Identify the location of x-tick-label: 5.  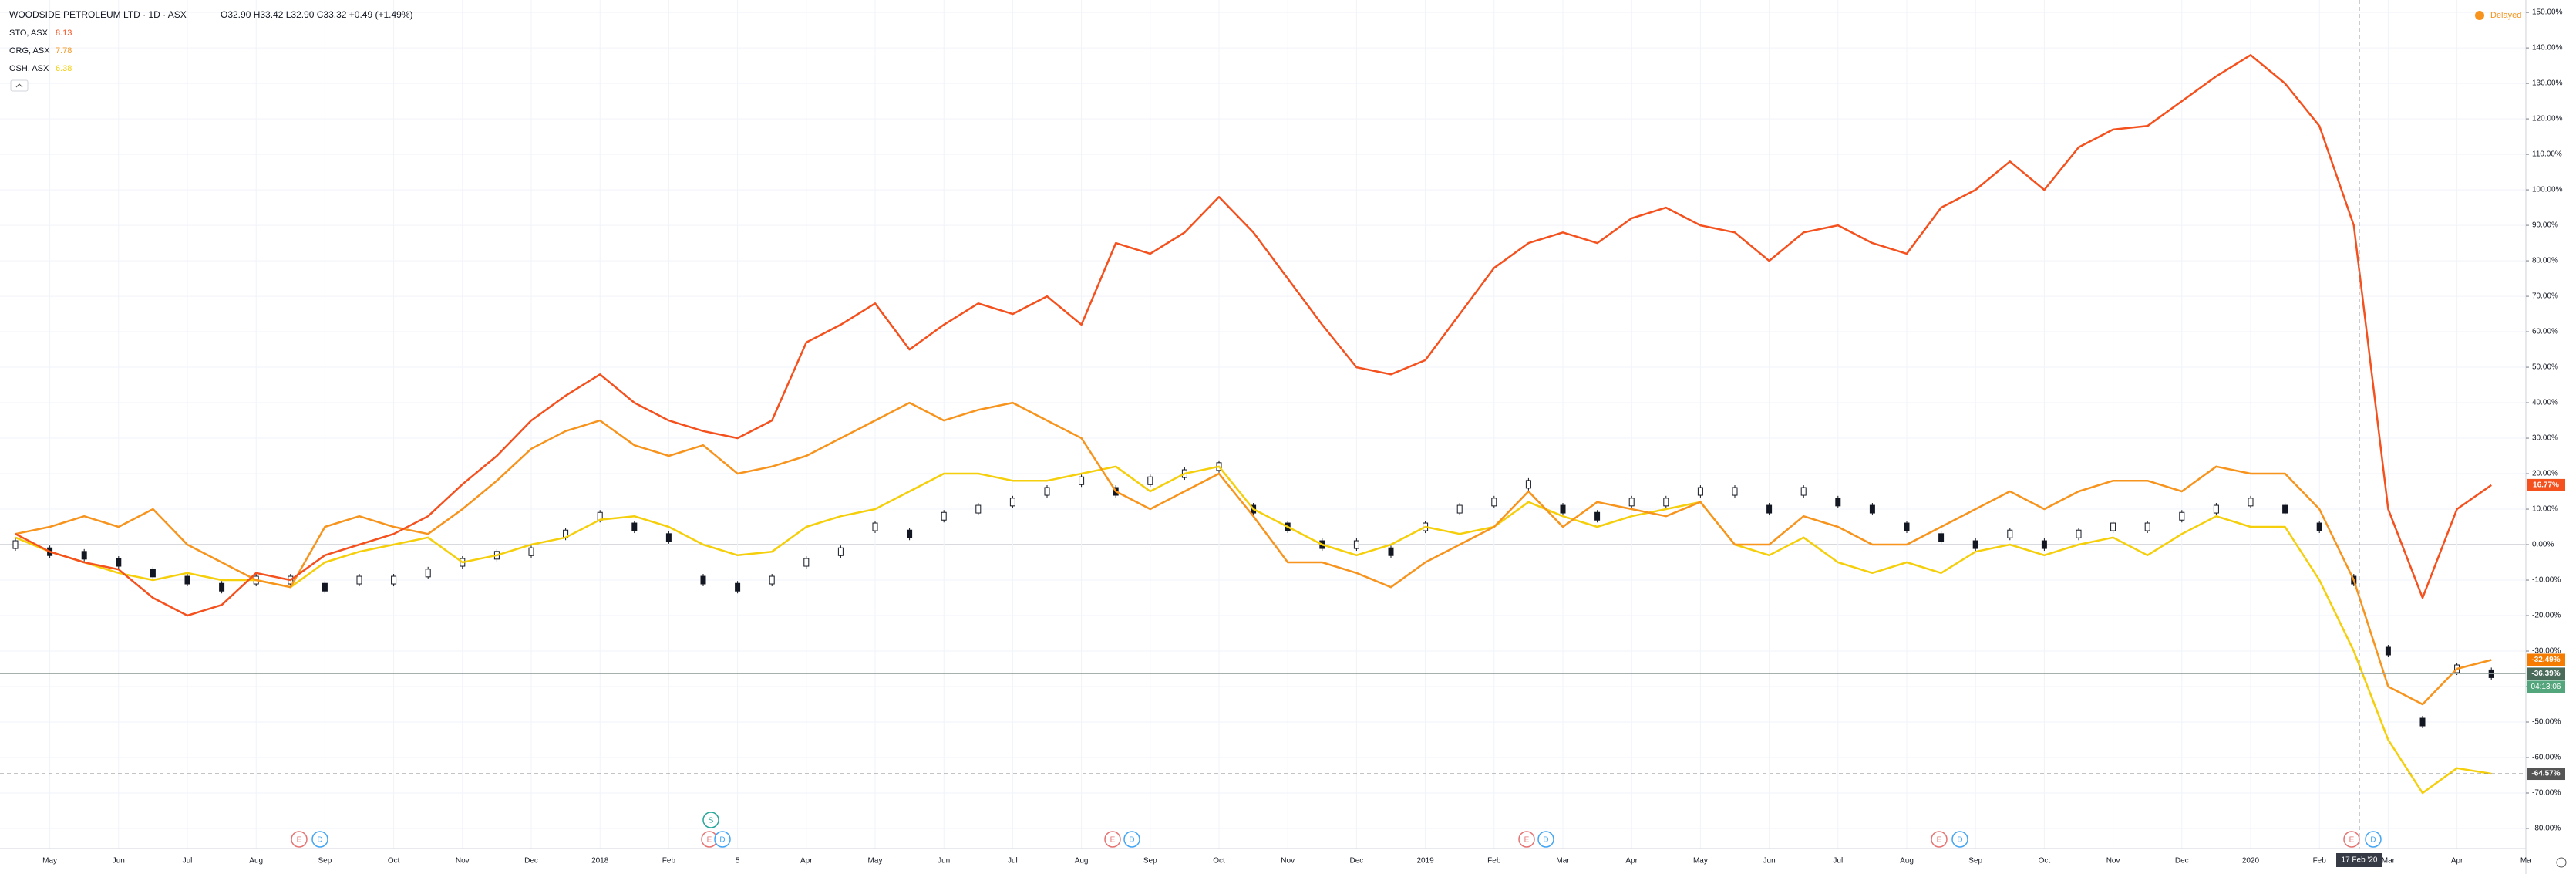
(738, 862).